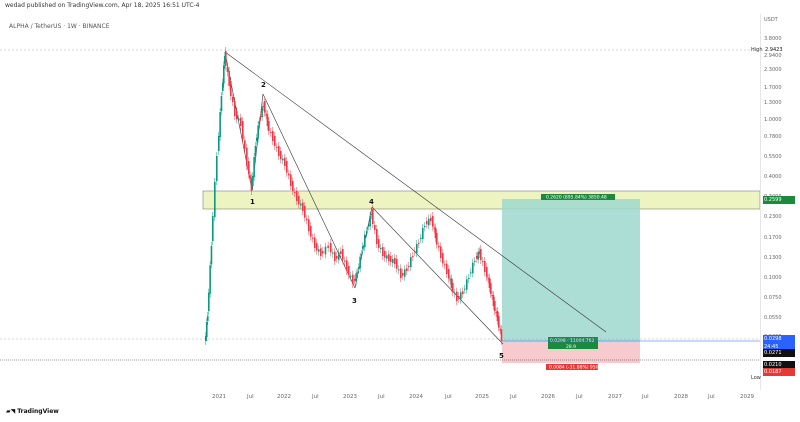 Image resolution: width=800 pixels, height=422 pixels. What do you see at coordinates (32, 411) in the screenshot?
I see `footer-brand: ▰◥ TradingView` at bounding box center [32, 411].